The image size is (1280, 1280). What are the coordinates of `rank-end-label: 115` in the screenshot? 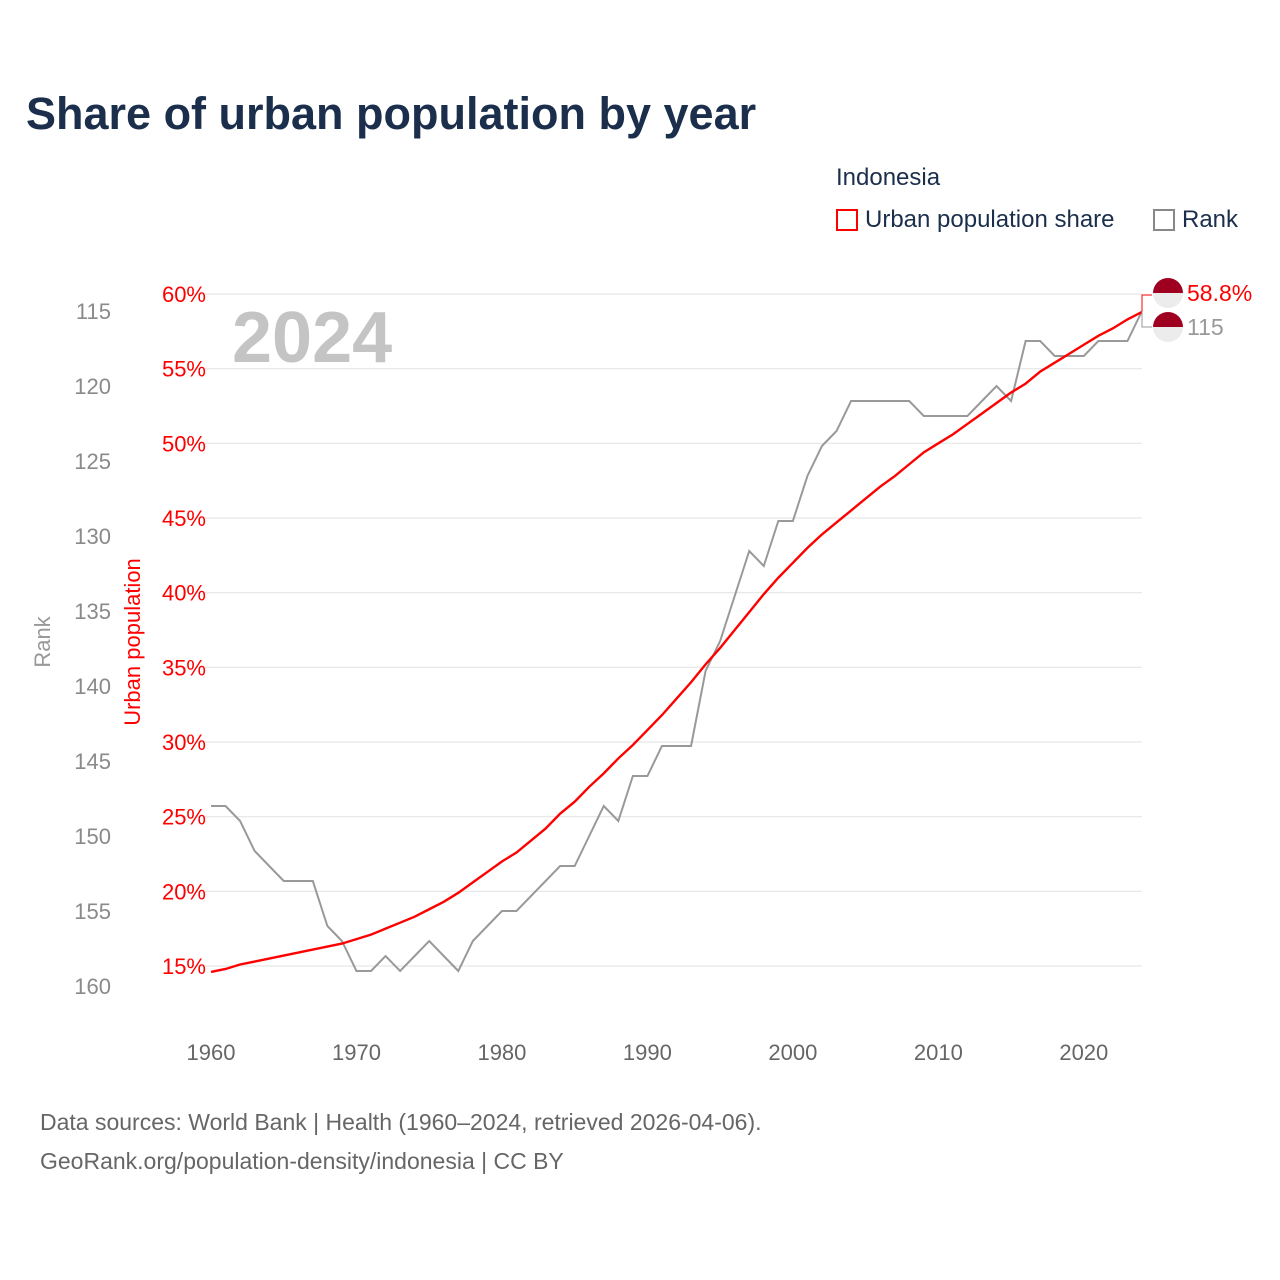 It's located at (1205, 327).